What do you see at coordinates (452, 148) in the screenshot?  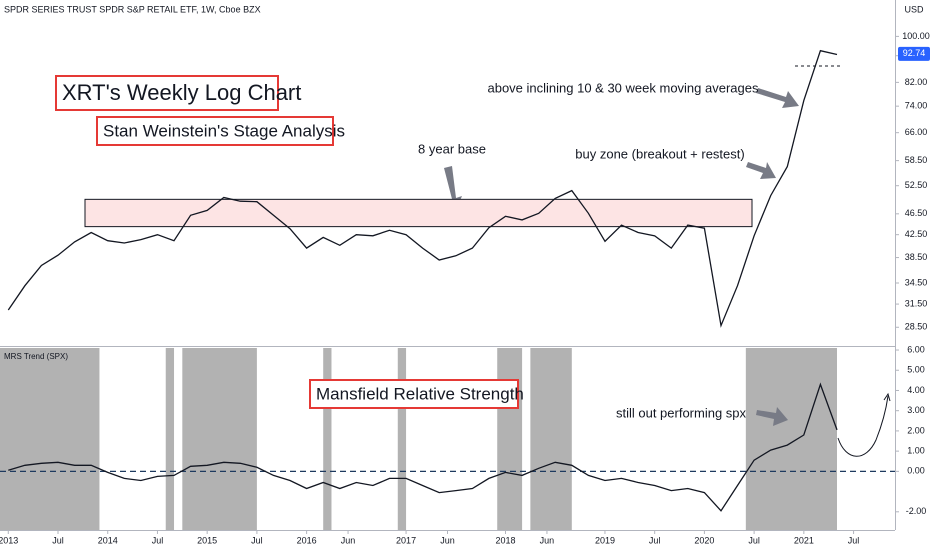 I see `annotation: 8 year base` at bounding box center [452, 148].